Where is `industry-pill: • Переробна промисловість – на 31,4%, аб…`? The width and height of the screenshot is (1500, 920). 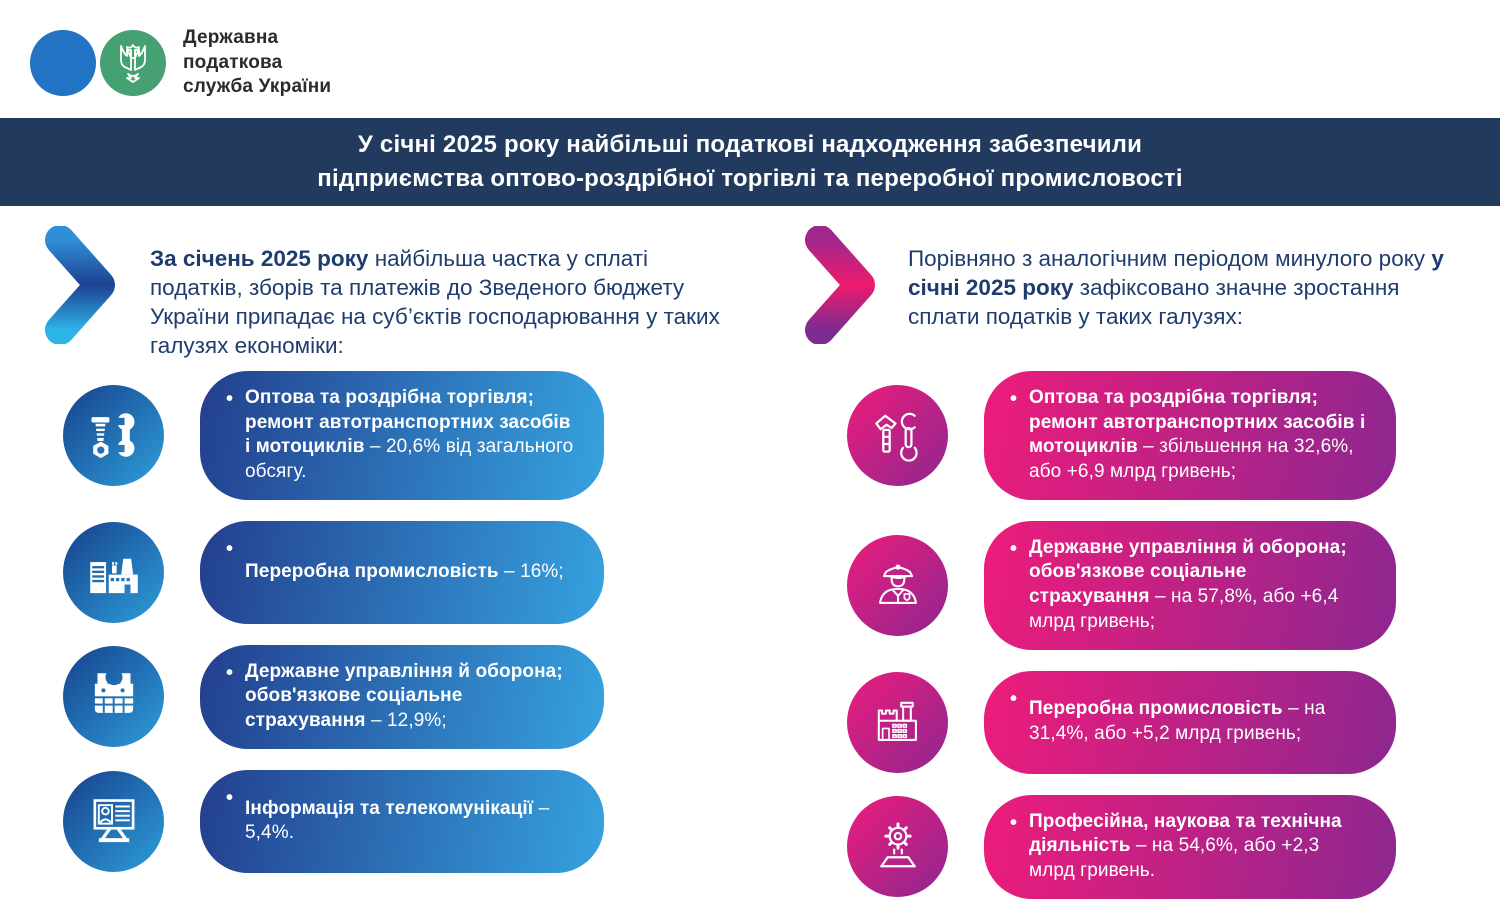
industry-pill: • Переробна промисловість – на 31,4%, аб… is located at coordinates (1190, 722).